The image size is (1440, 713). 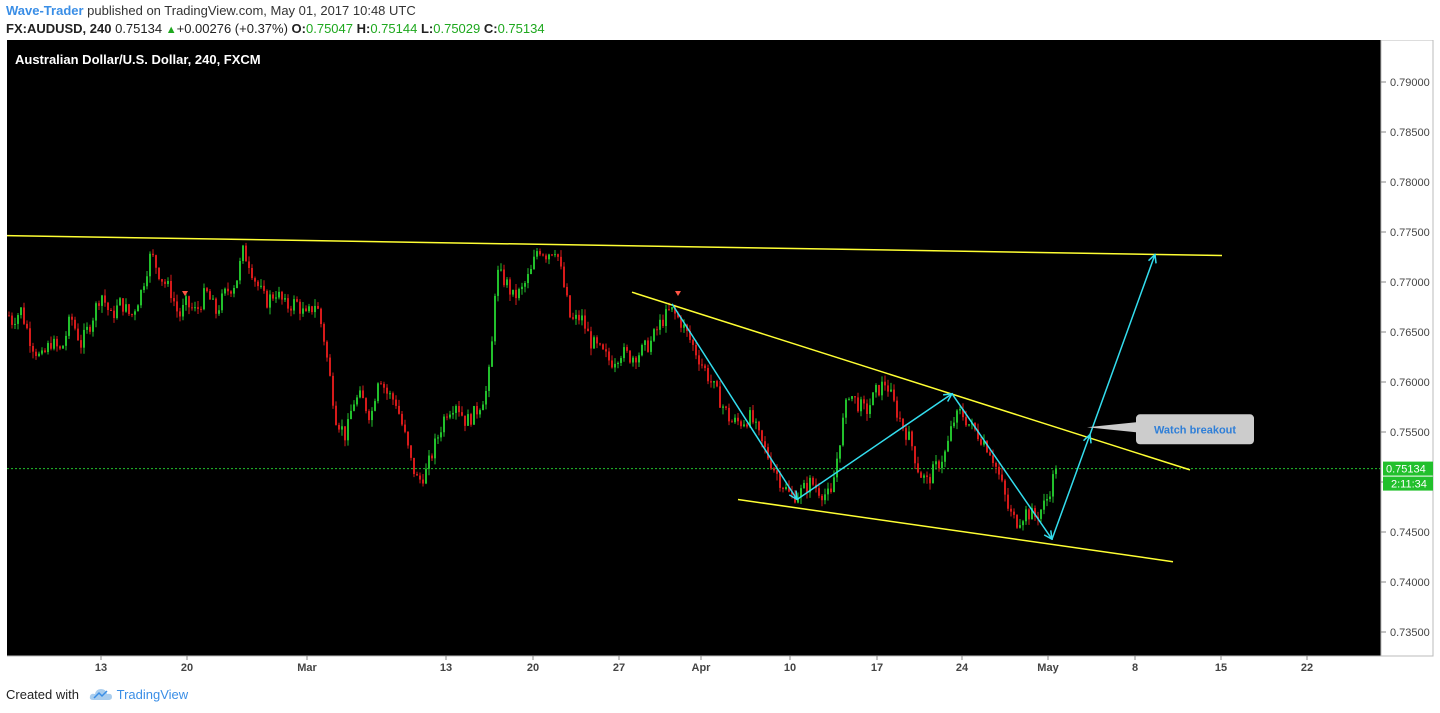 I want to click on low-value: 0.75029, so click(x=457, y=28).